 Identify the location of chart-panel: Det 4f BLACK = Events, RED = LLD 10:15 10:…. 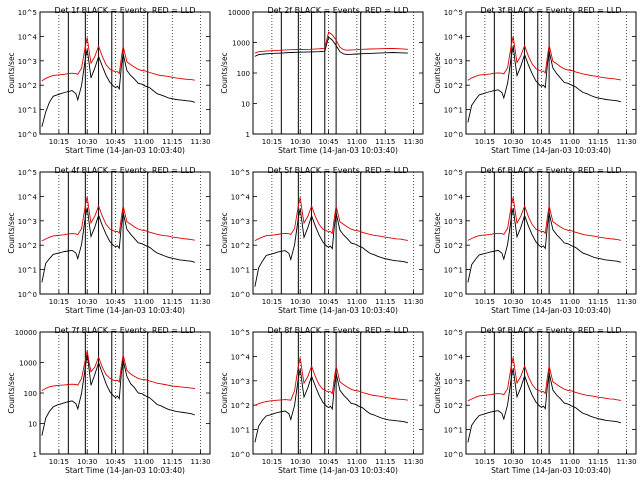
(109, 240).